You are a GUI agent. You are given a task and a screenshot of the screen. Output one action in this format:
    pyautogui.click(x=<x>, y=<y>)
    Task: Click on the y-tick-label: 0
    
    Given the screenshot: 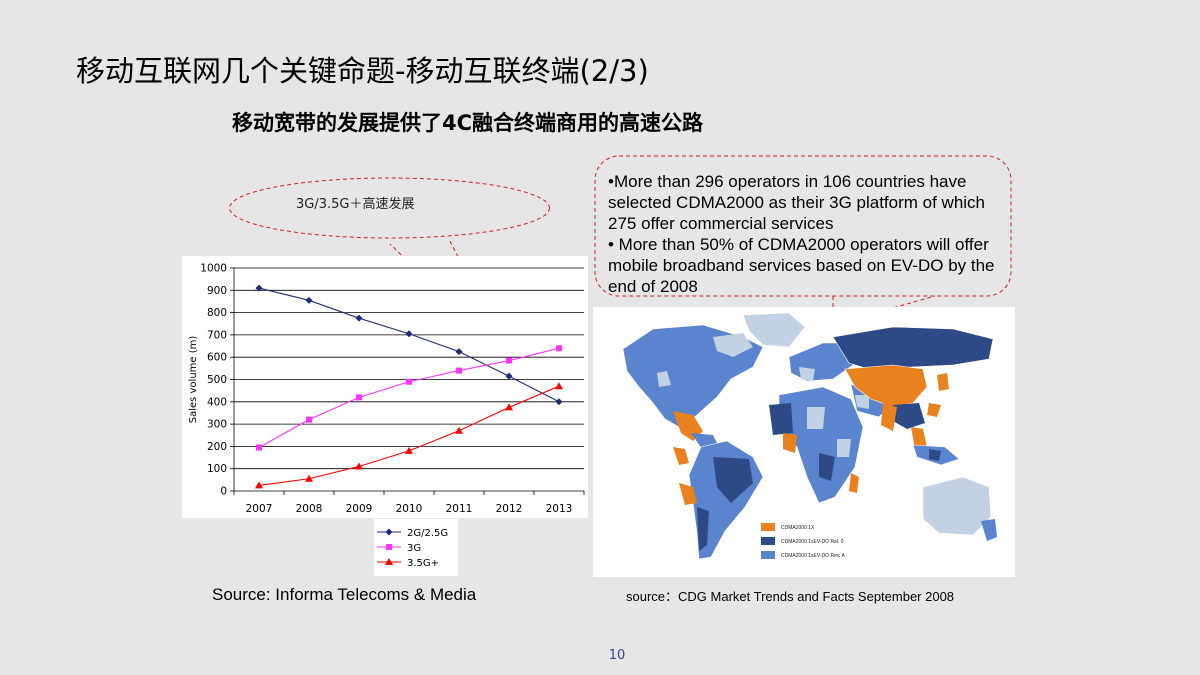 What is the action you would take?
    pyautogui.click(x=223, y=492)
    